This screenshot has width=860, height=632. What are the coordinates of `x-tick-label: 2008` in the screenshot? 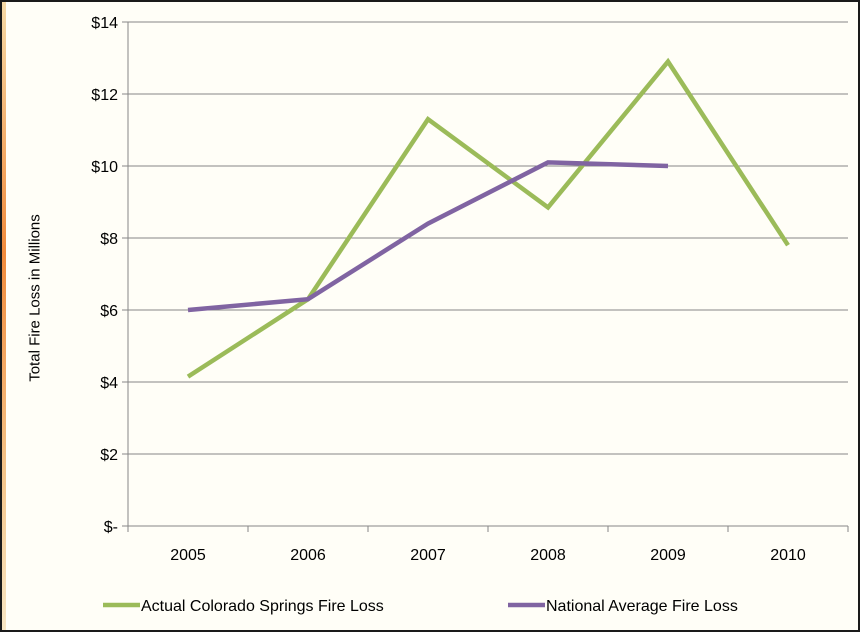 It's located at (548, 555).